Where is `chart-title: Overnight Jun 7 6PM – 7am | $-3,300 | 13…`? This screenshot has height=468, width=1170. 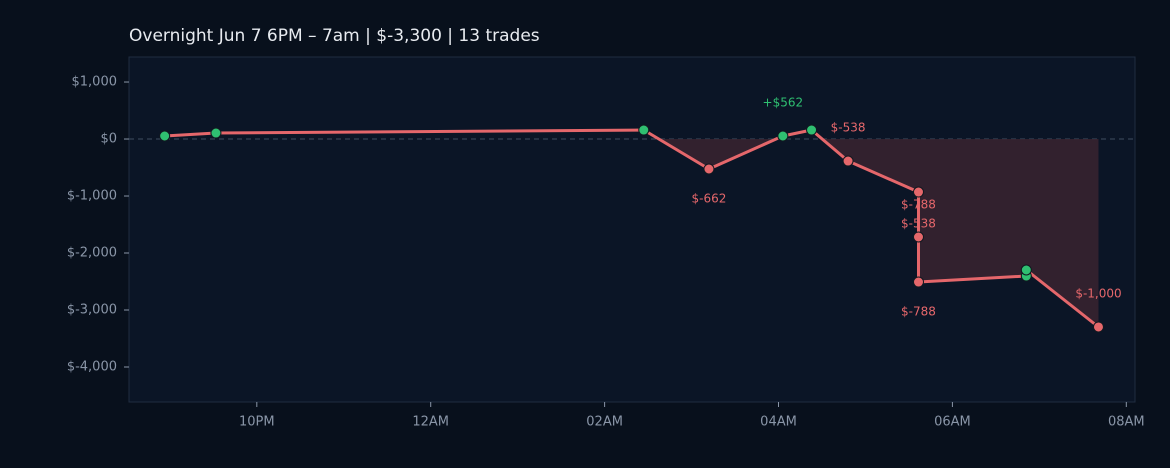 chart-title: Overnight Jun 7 6PM – 7am | $-3,300 | 13… is located at coordinates (334, 36).